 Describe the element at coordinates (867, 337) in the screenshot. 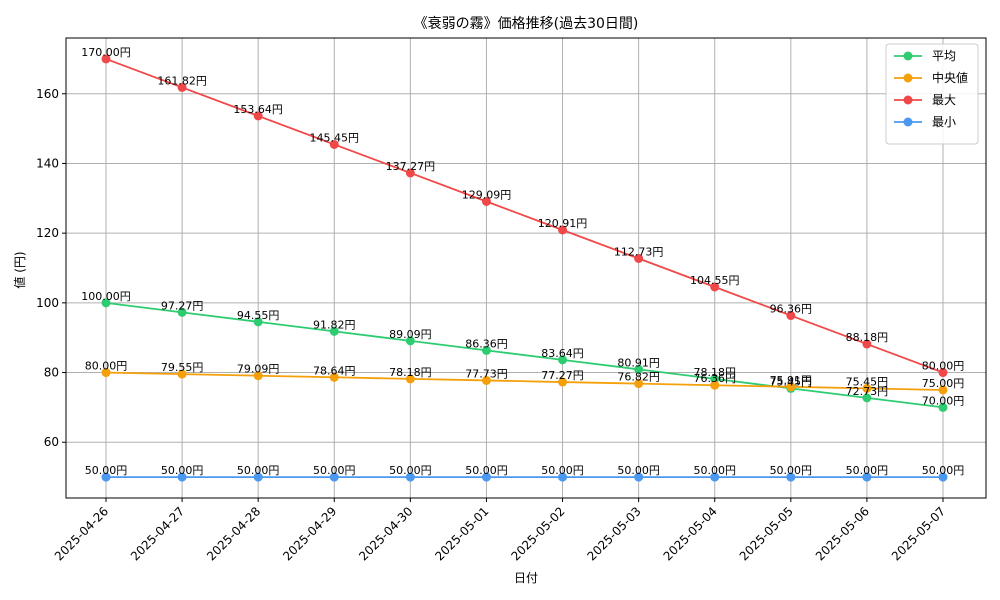

I see `data-label: 88.18円` at that location.